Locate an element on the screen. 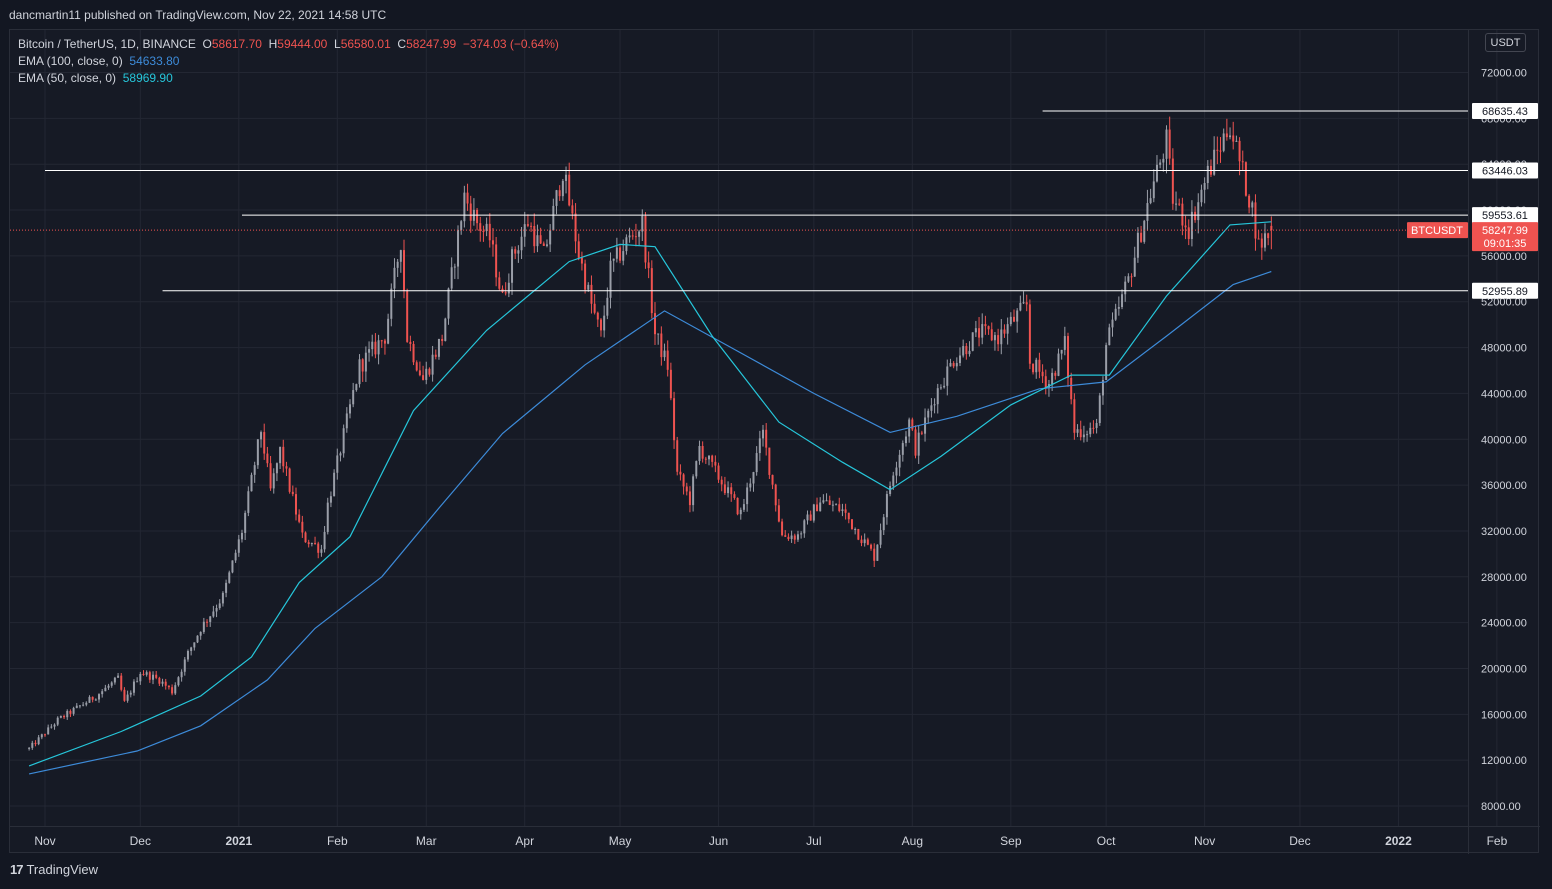  open-value: 58617.70 is located at coordinates (236, 44).